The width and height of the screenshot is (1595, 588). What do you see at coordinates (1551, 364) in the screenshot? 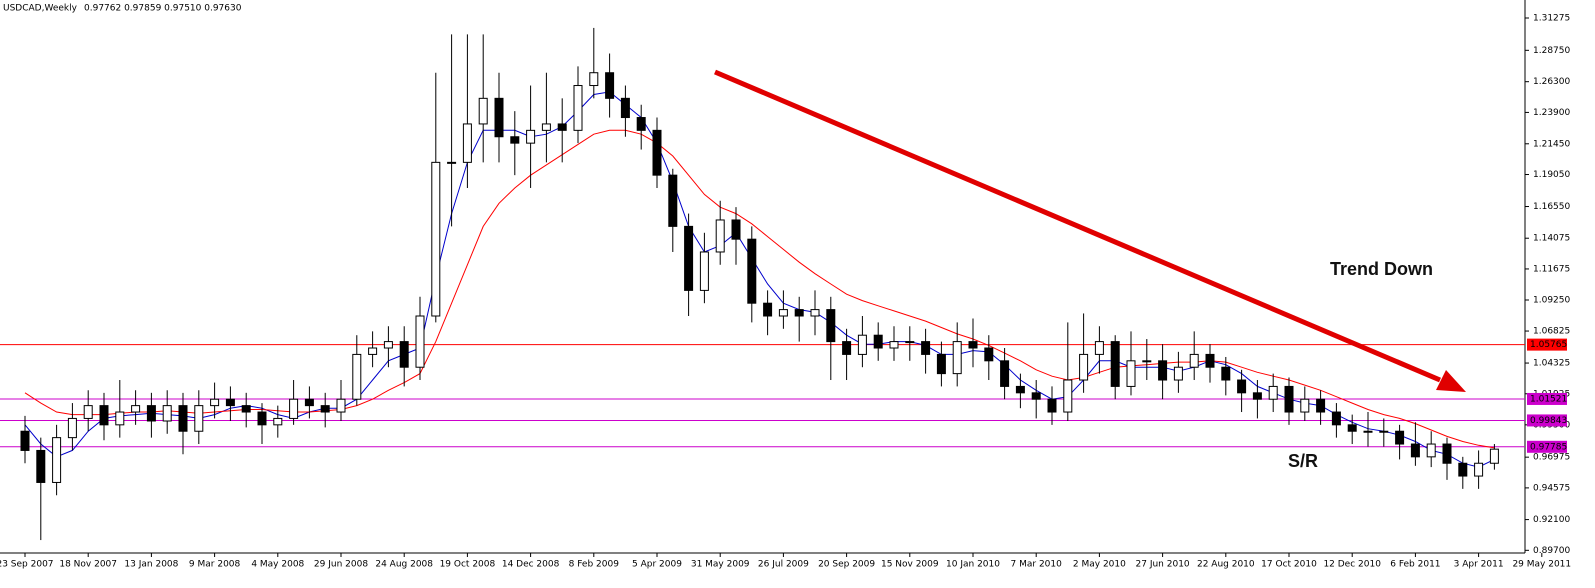
I see `y-tick-label: 1.04325` at bounding box center [1551, 364].